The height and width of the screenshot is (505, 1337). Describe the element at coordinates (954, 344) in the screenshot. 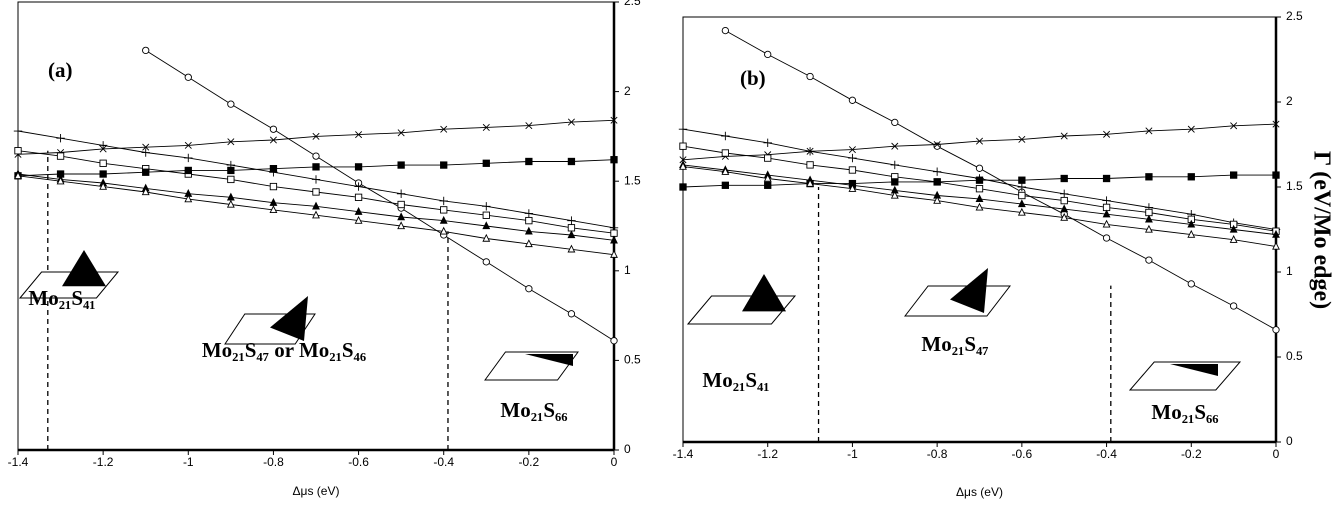

I see `structure-label: Mo₂₁S₄₇` at that location.